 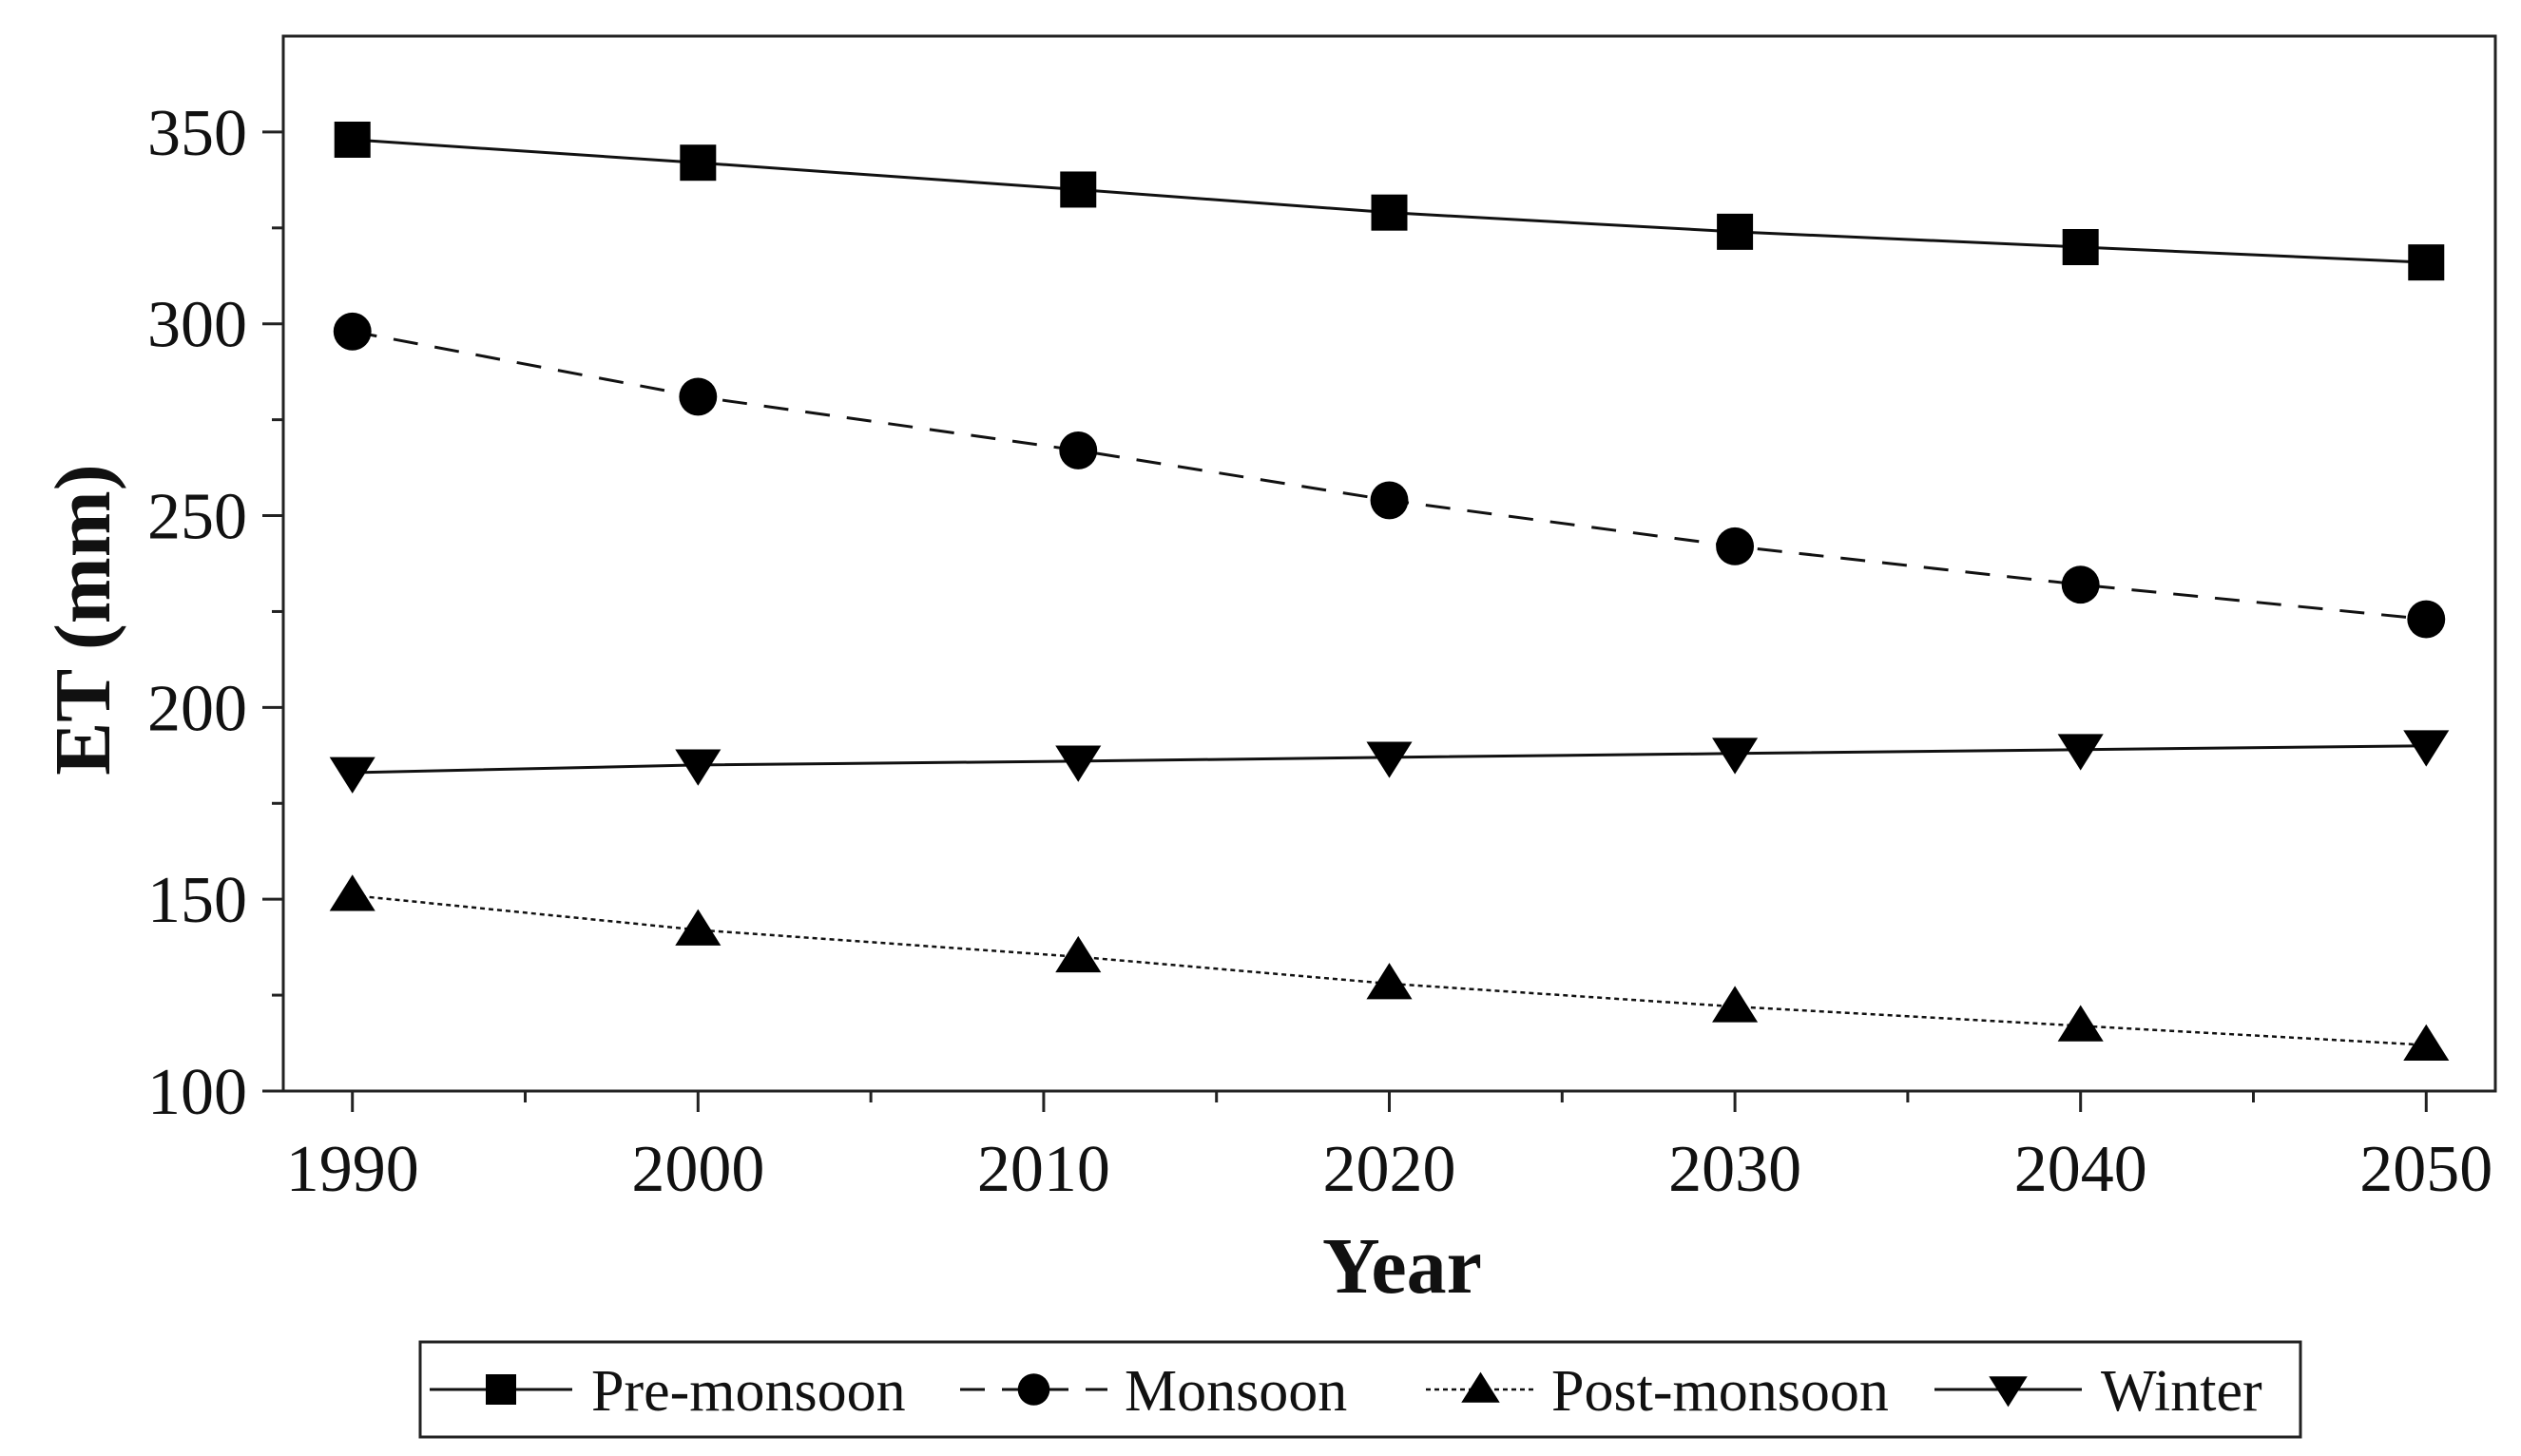 What do you see at coordinates (1402, 1266) in the screenshot?
I see `x-axis-title: Year` at bounding box center [1402, 1266].